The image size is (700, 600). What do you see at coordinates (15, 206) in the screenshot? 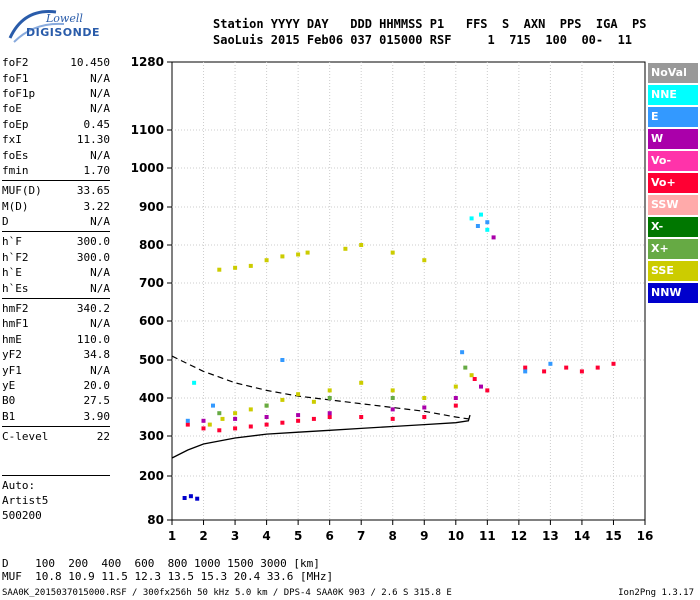
I see `param-name: M(D)` at bounding box center [15, 206].